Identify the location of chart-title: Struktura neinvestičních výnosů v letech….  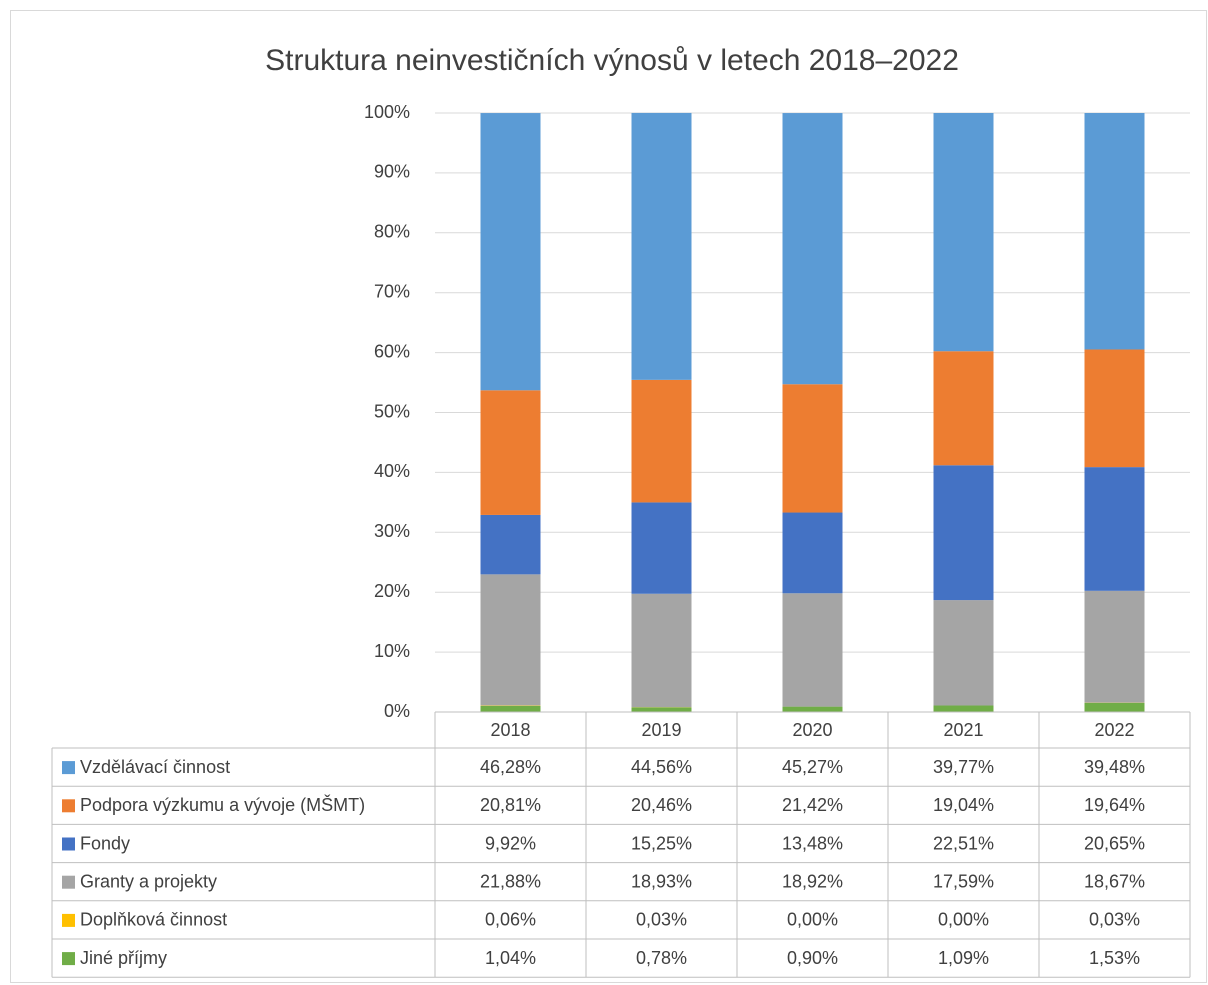
(612, 60).